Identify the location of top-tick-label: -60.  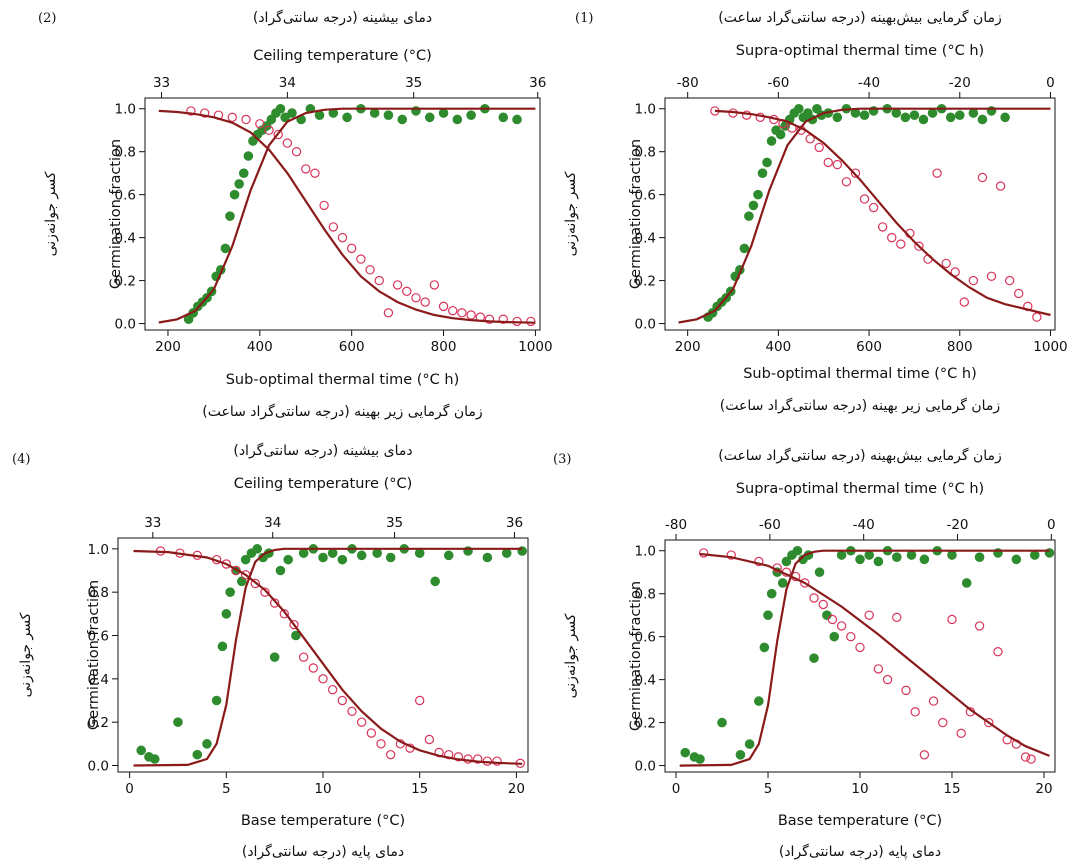
(778, 83).